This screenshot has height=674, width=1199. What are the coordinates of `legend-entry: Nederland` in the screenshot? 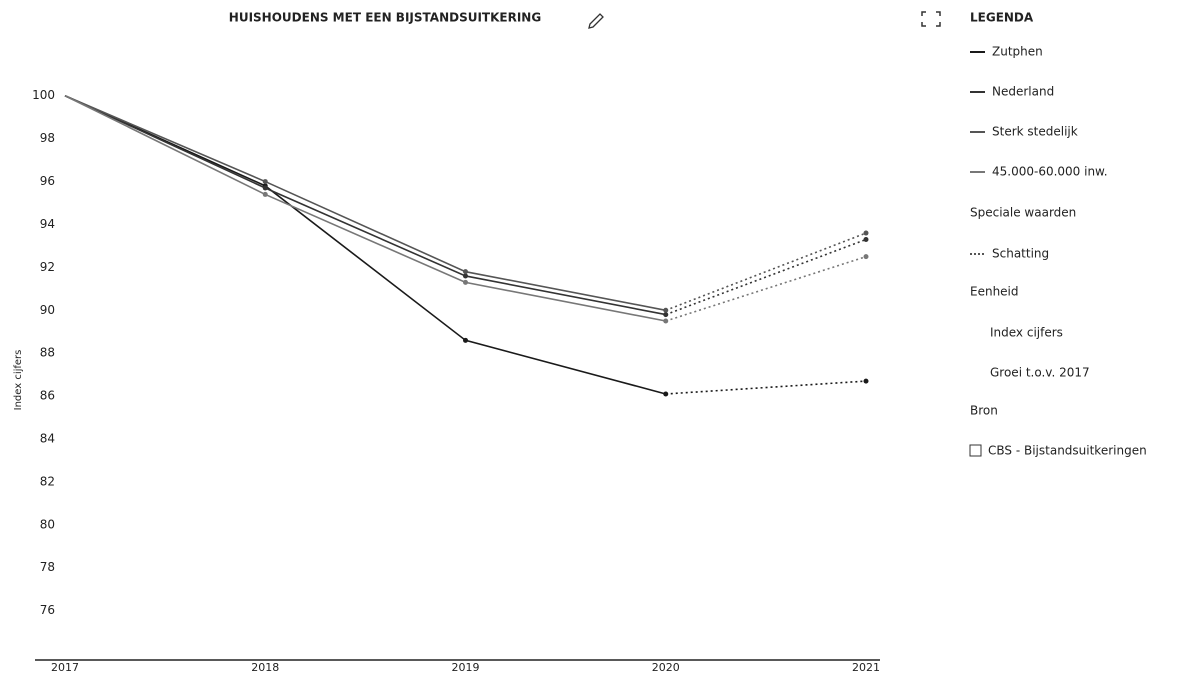 It's located at (1023, 92).